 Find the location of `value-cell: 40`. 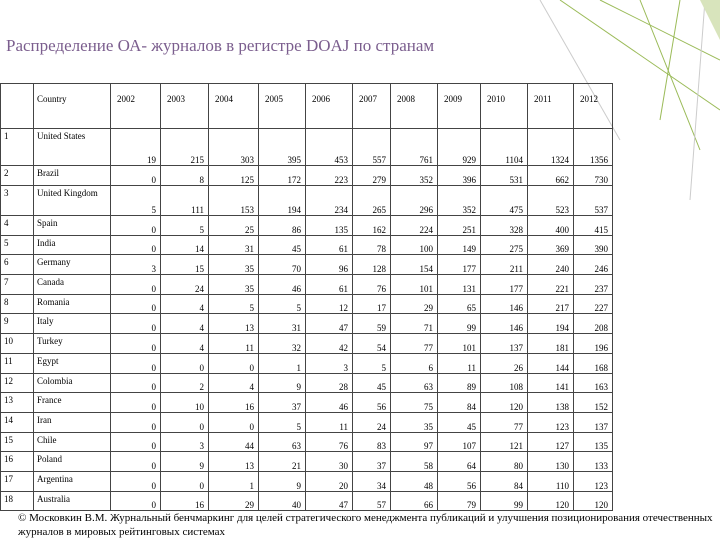

value-cell: 40 is located at coordinates (282, 501).